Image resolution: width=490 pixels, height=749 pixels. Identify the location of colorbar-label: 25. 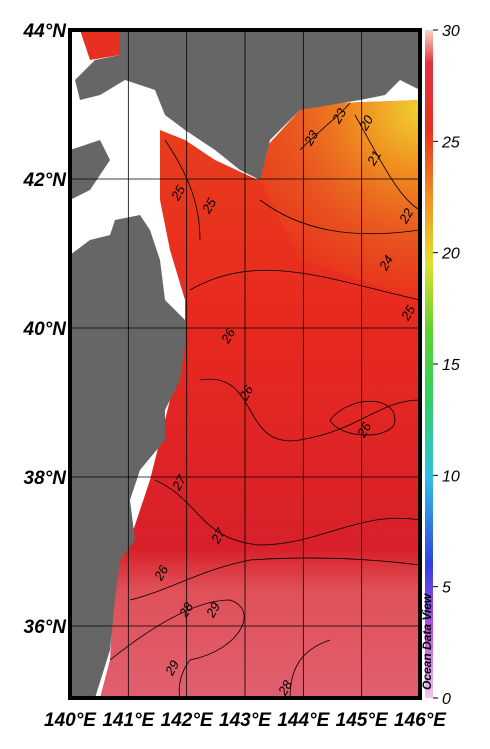
(450, 142).